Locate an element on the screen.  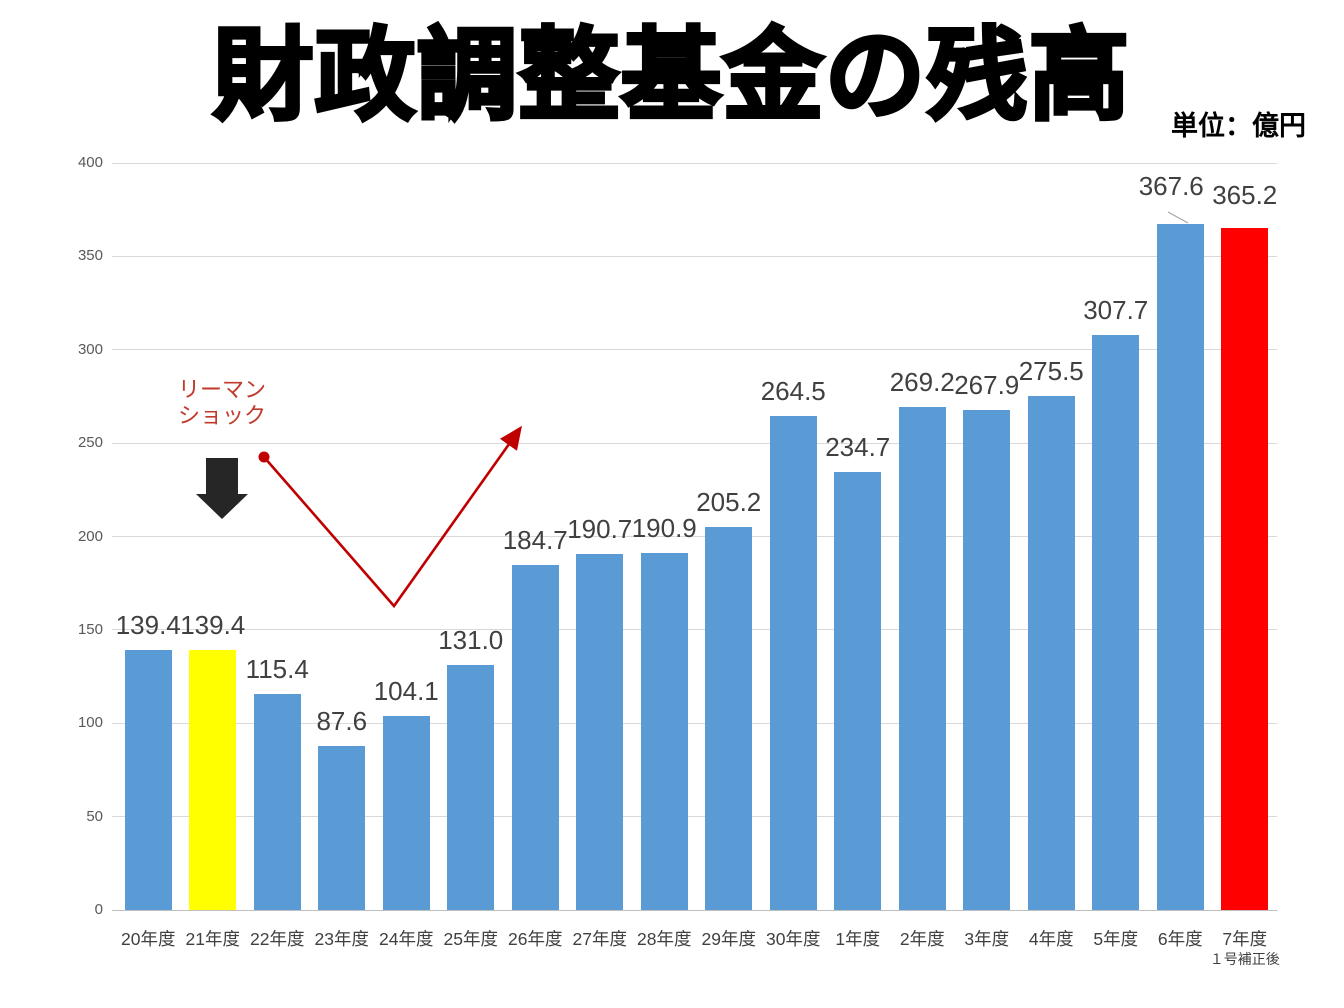
x-axis-label-text: 2年度 is located at coordinates (922, 939).